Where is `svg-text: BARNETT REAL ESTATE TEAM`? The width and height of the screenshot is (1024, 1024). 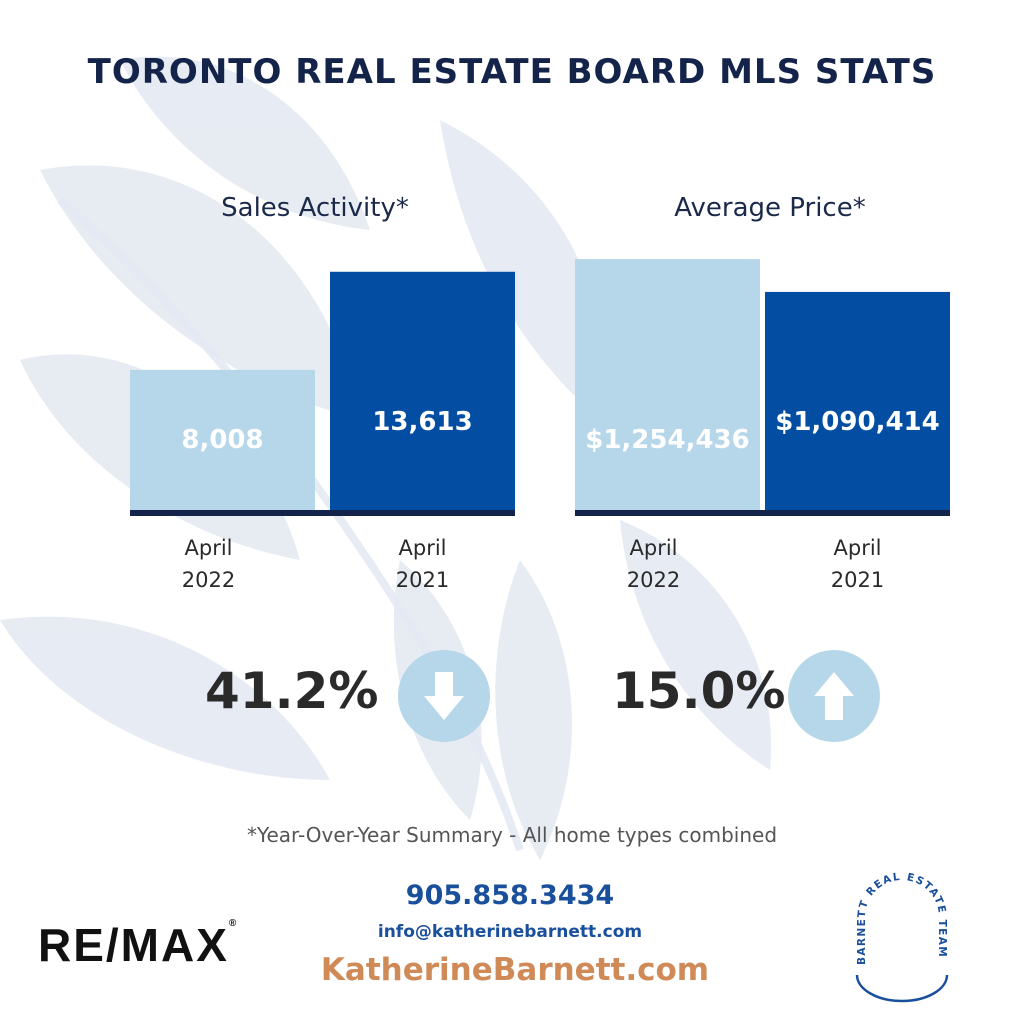
svg-text: BARNETT REAL ESTATE TEAM is located at coordinates (902, 918).